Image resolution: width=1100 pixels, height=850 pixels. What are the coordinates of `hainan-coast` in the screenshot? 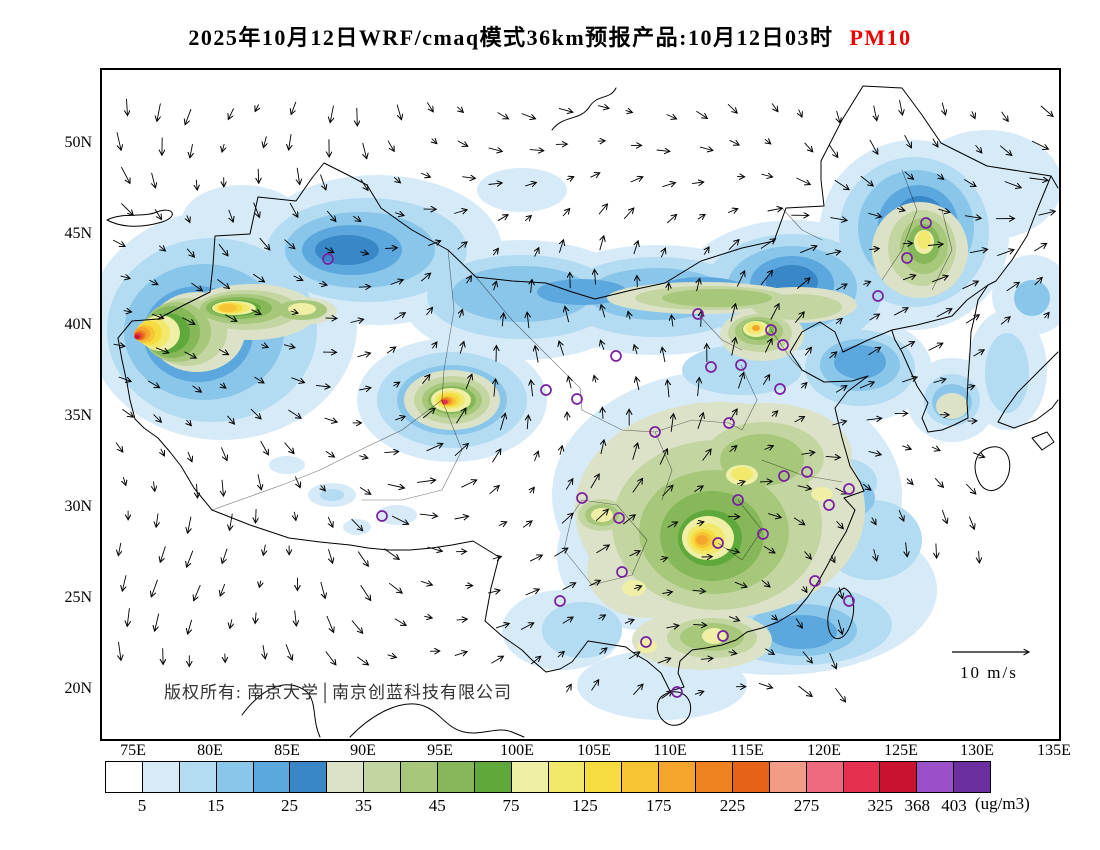 It's located at (674, 708).